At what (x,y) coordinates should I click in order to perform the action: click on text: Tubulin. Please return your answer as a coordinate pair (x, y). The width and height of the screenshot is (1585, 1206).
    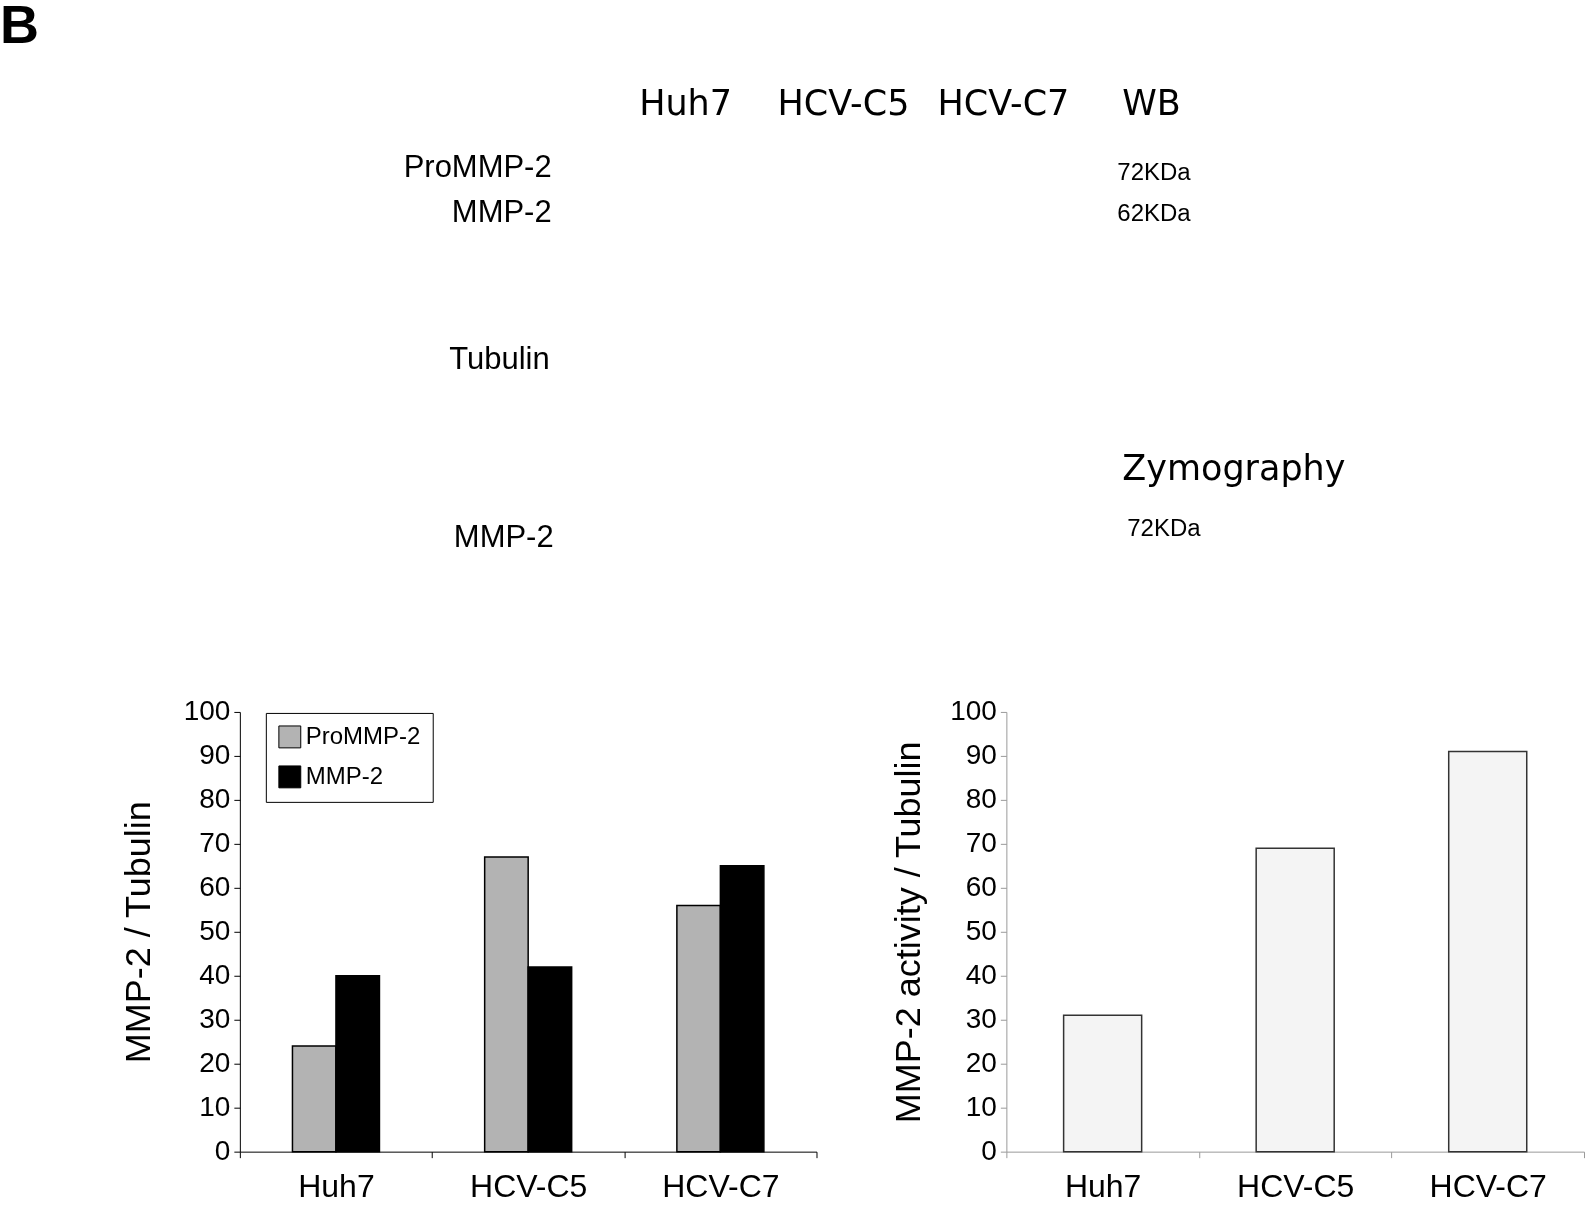
    Looking at the image, I should click on (499, 359).